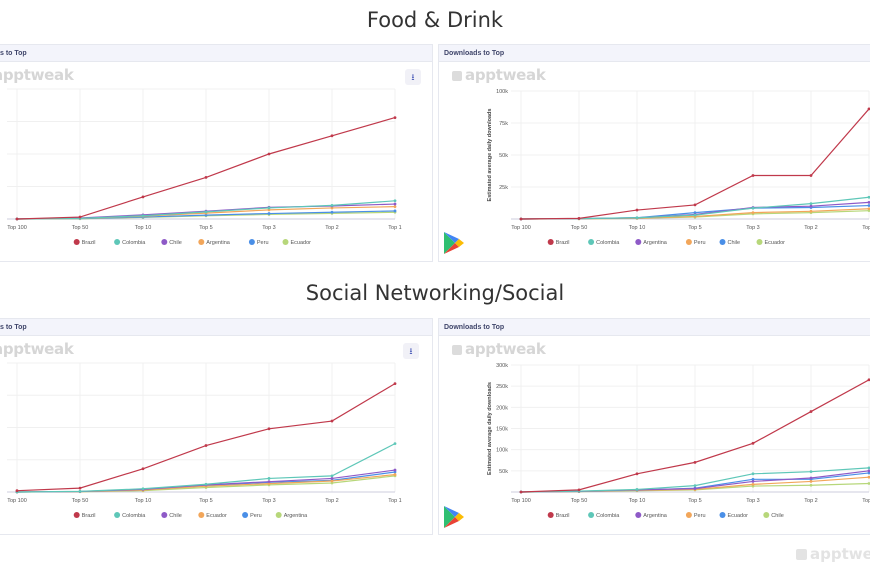 The image size is (870, 570). Describe the element at coordinates (411, 351) in the screenshot. I see `download-icon: ⭳` at that location.